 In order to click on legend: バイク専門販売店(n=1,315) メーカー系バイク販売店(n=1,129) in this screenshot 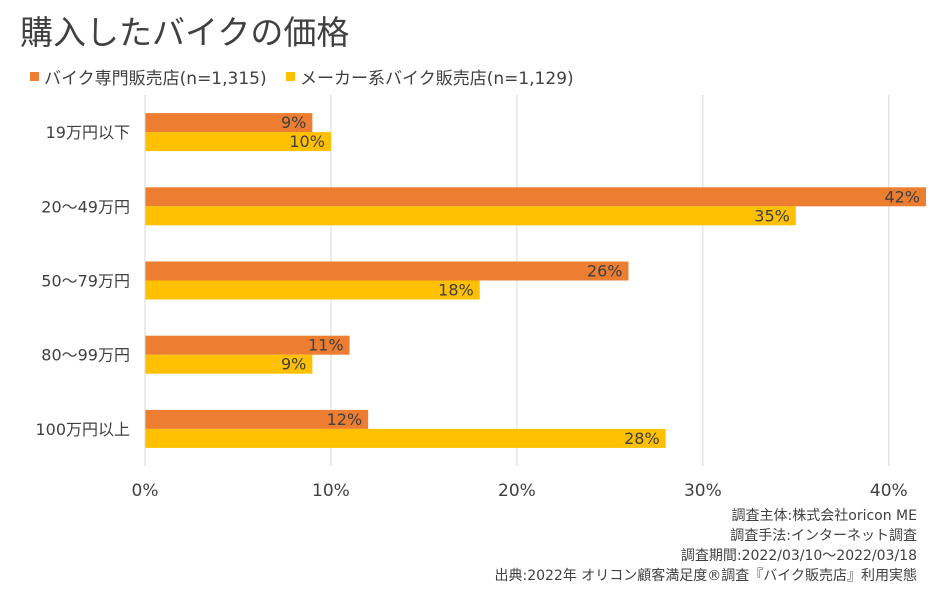, I will do `click(309, 76)`.